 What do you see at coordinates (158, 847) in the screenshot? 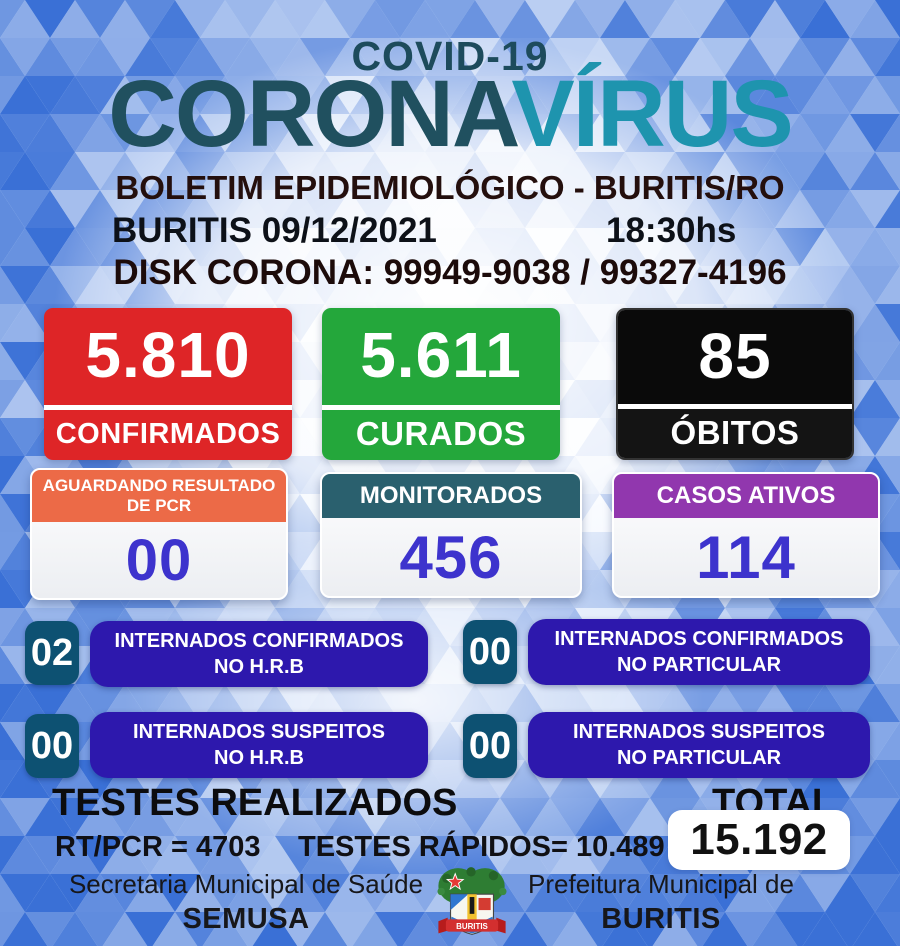
I see `rt-pcr-count: RT/PCR = 4703` at bounding box center [158, 847].